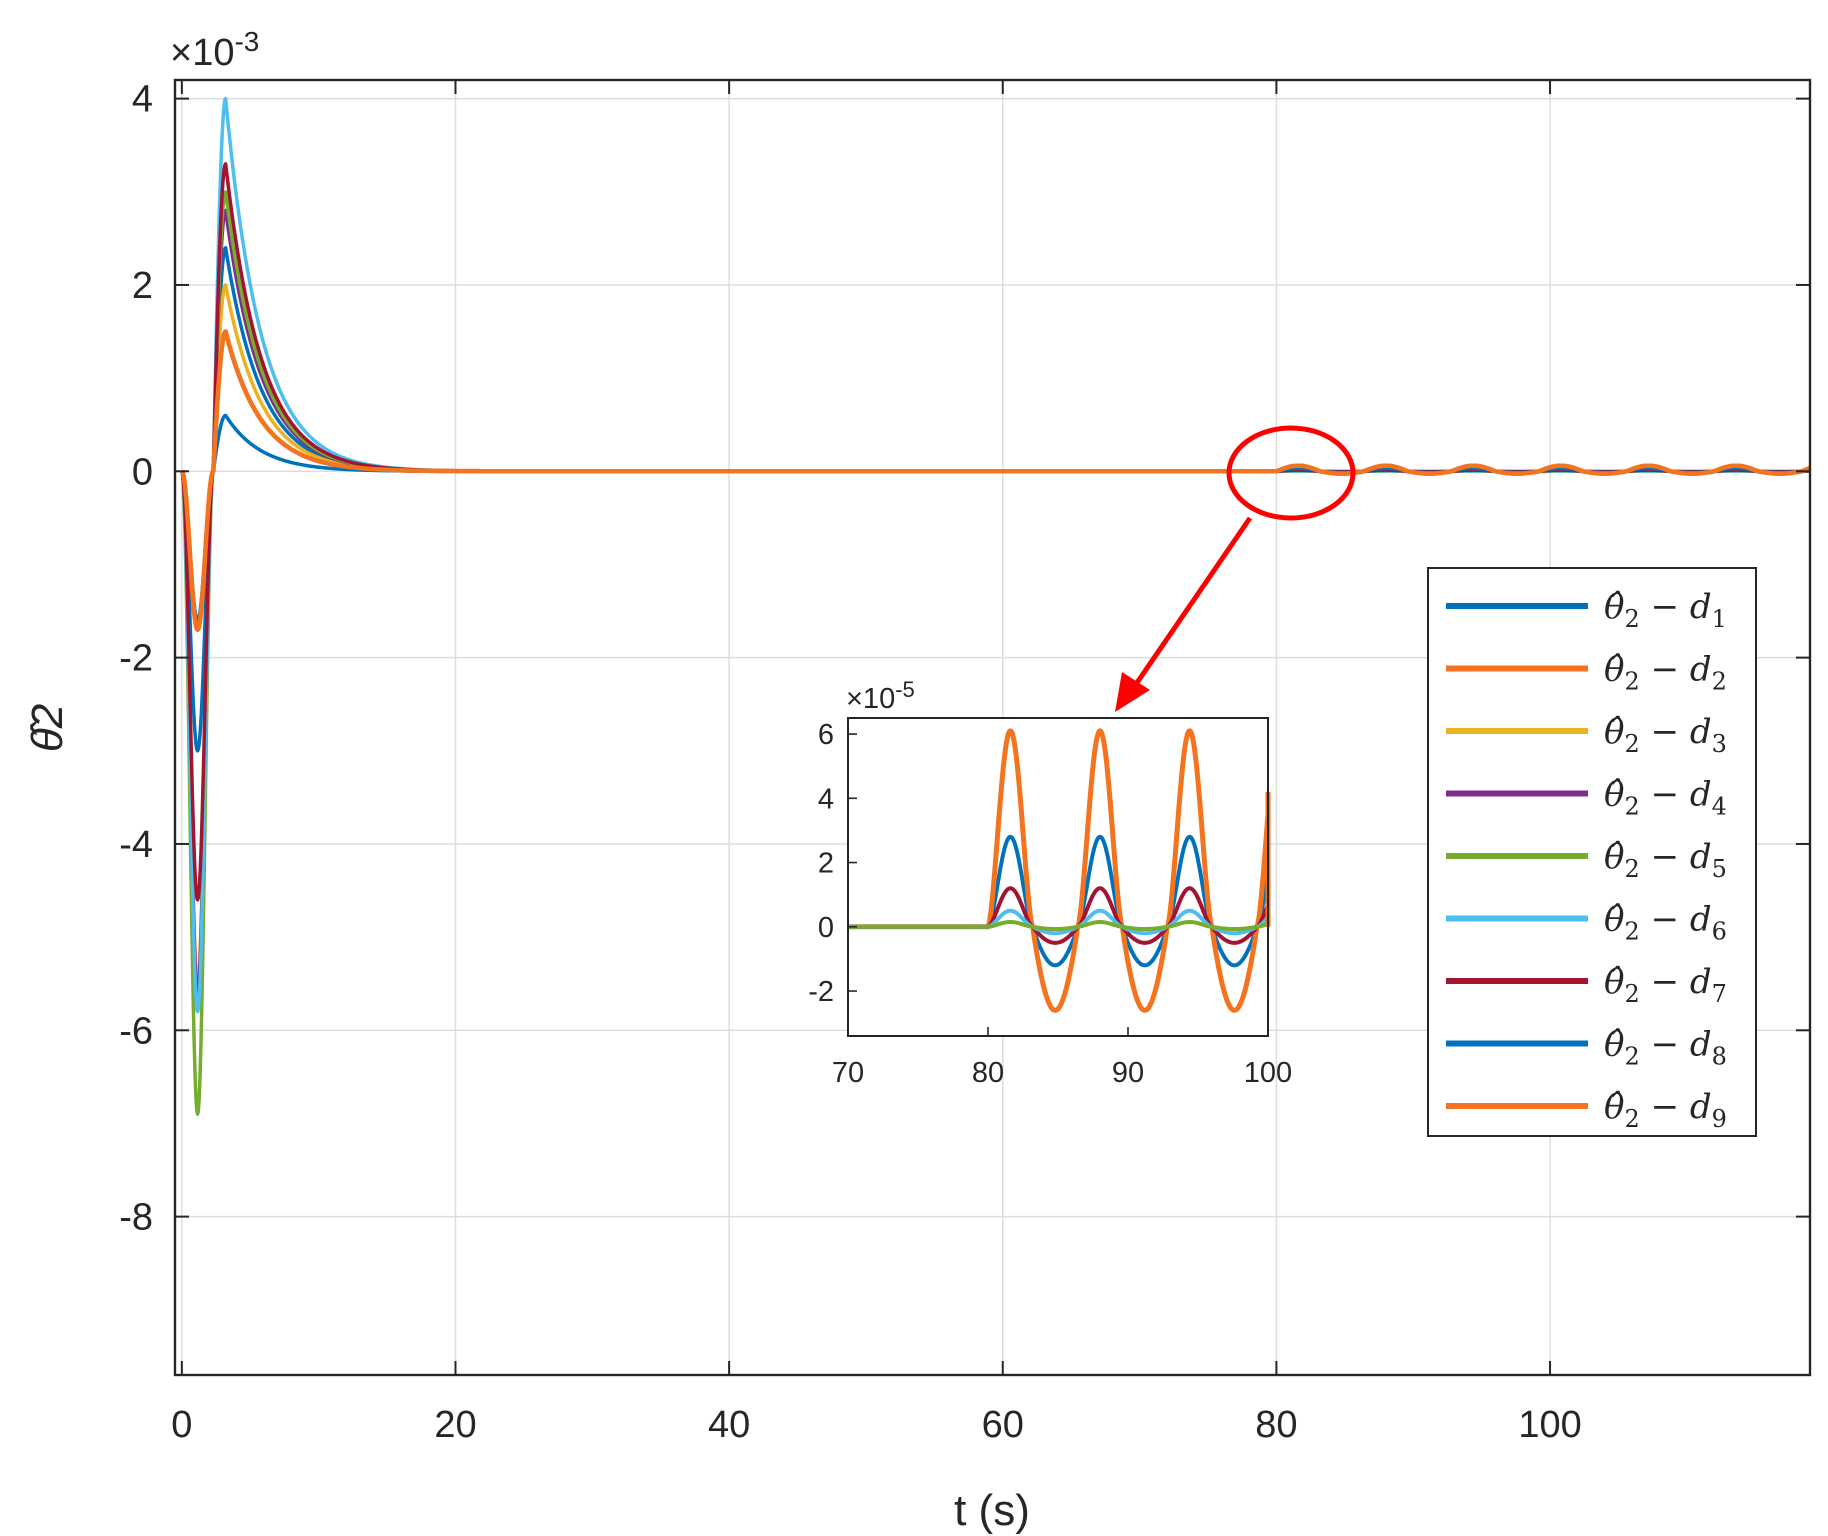 The width and height of the screenshot is (1828, 1536). What do you see at coordinates (826, 735) in the screenshot?
I see `inset-y-tick-label: 6` at bounding box center [826, 735].